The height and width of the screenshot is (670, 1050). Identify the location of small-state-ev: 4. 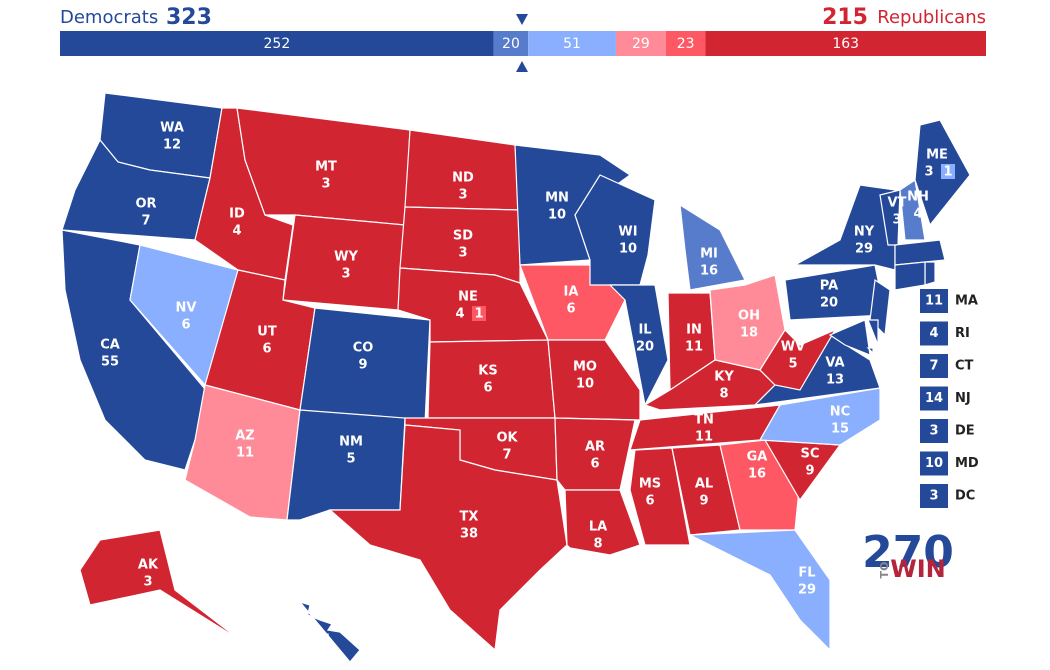
(933, 333).